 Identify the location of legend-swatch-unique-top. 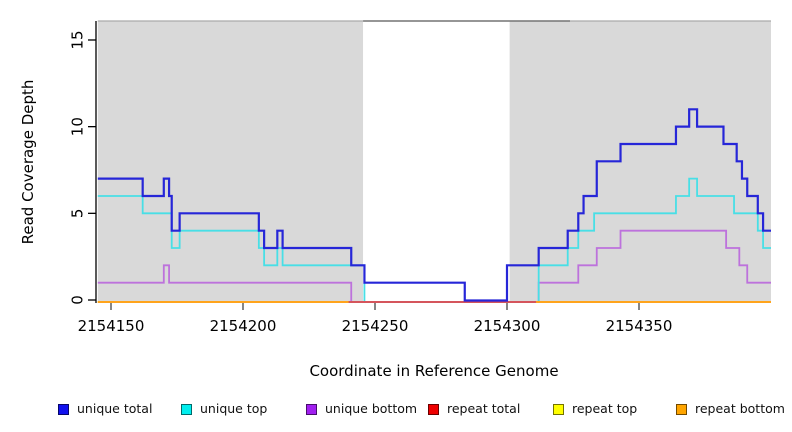
(186, 409).